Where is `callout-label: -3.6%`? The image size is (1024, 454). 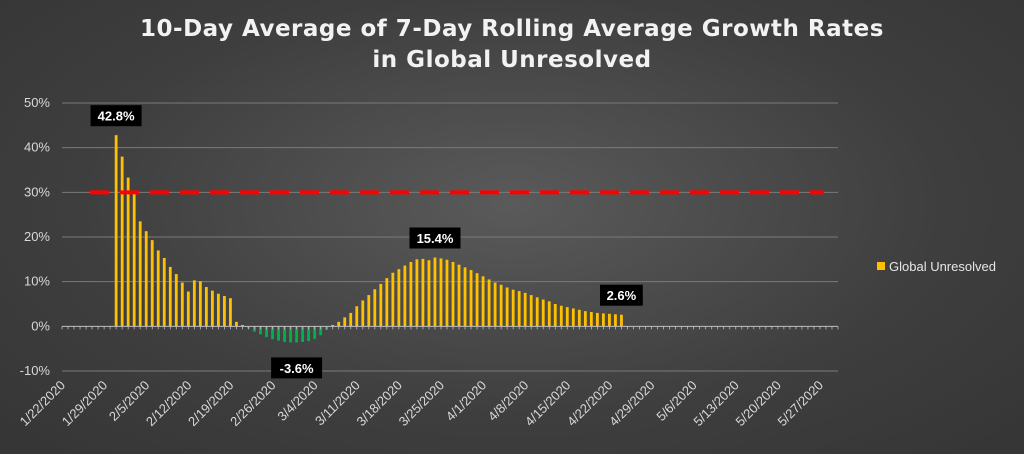
callout-label: -3.6% is located at coordinates (297, 368).